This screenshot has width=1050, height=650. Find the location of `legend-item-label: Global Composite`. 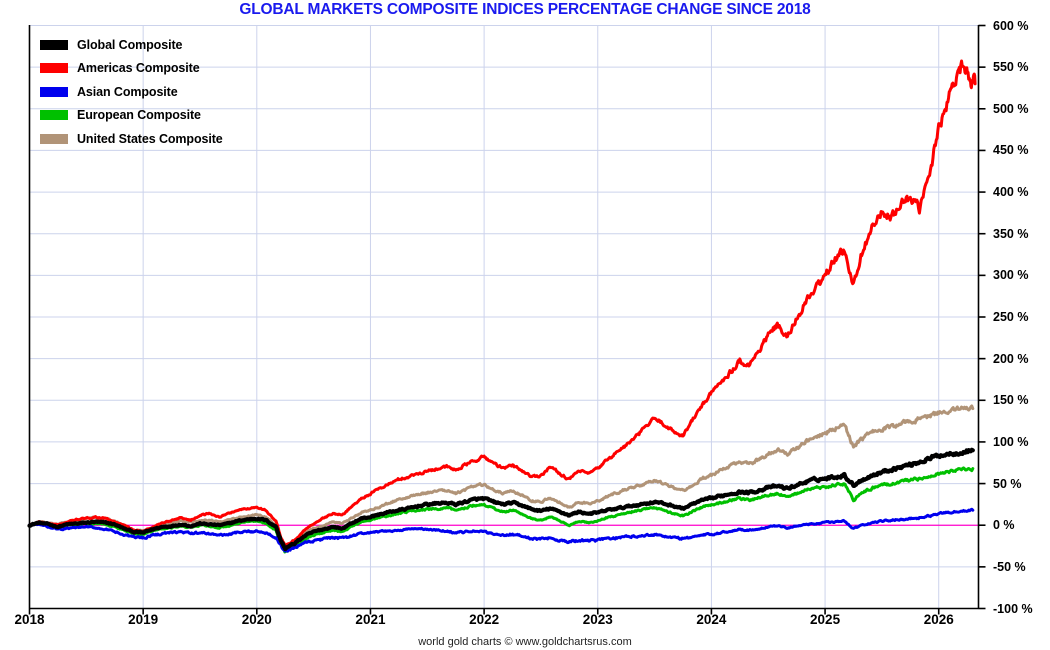

legend-item-label: Global Composite is located at coordinates (130, 44).